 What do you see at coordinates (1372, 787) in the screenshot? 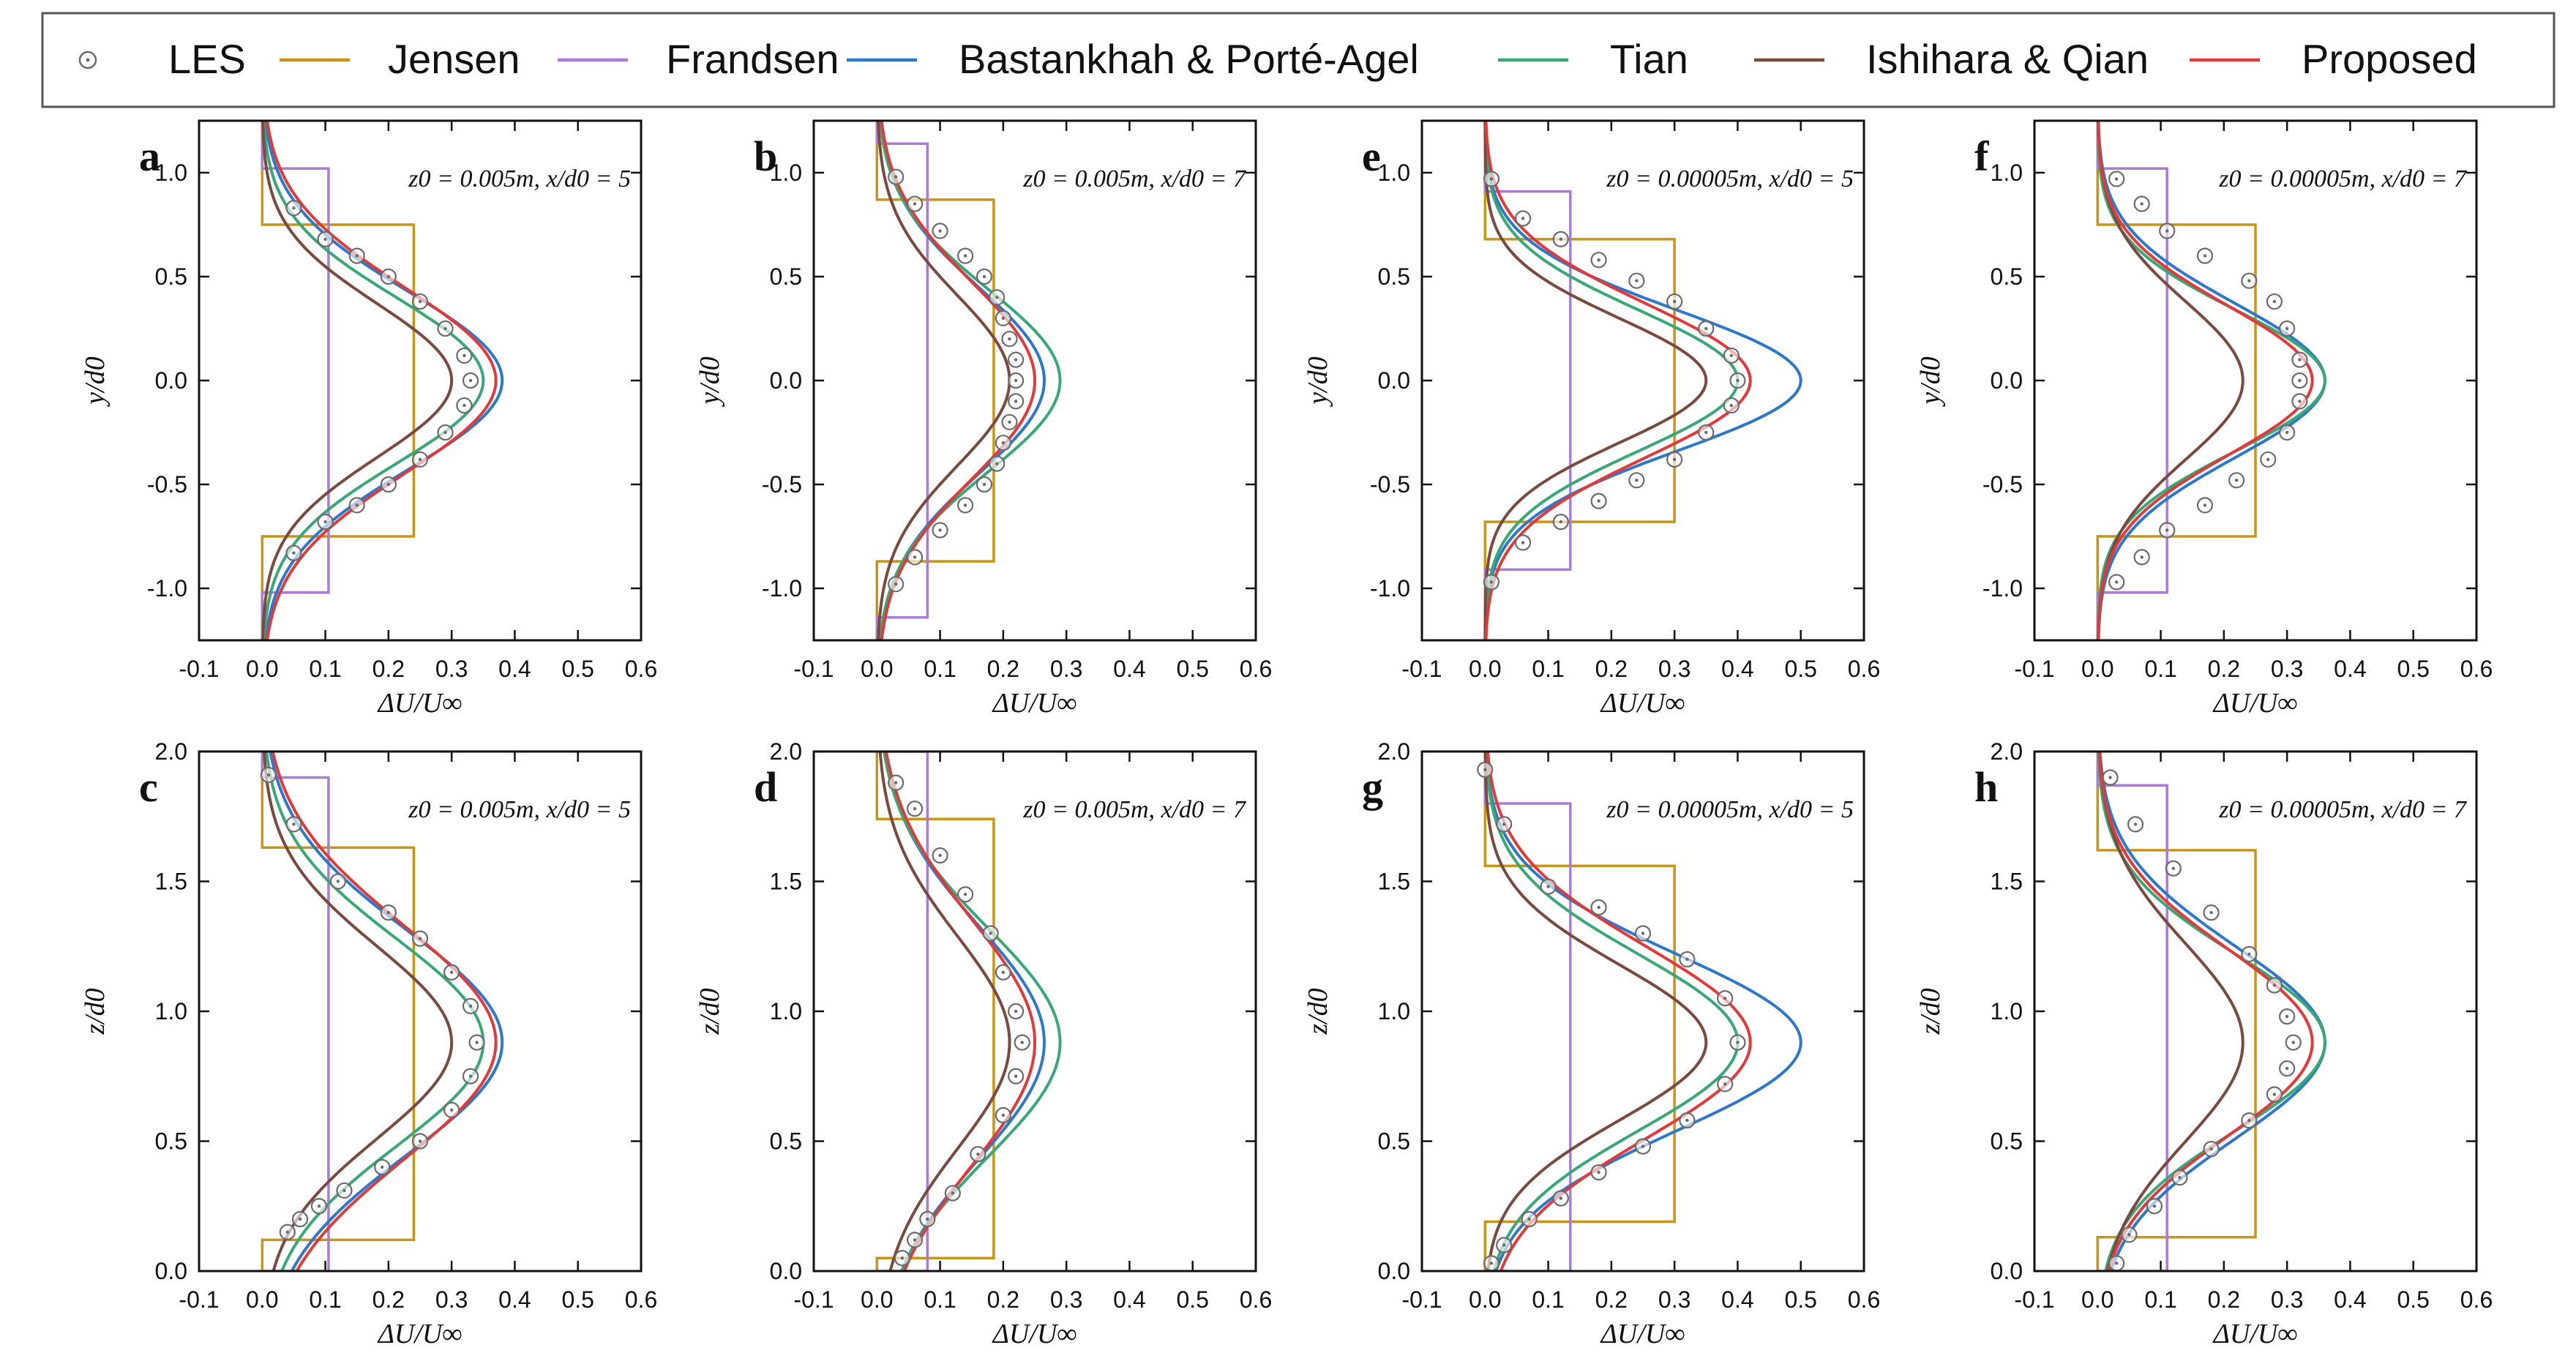
I see `panel-label: g` at bounding box center [1372, 787].